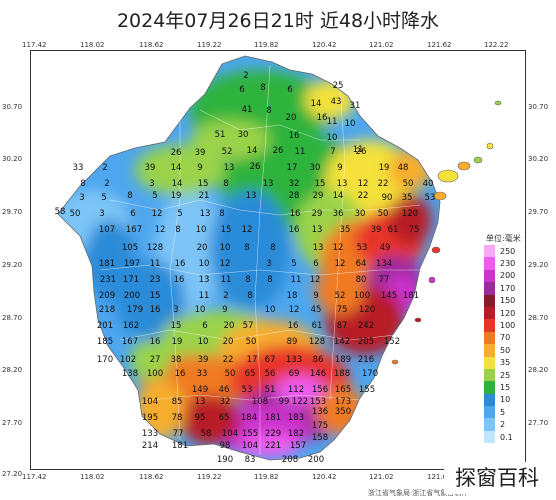 This screenshot has height=500, width=556. What do you see at coordinates (496, 45) in the screenshot?
I see `lon-tick-top: 122.22` at bounding box center [496, 45].